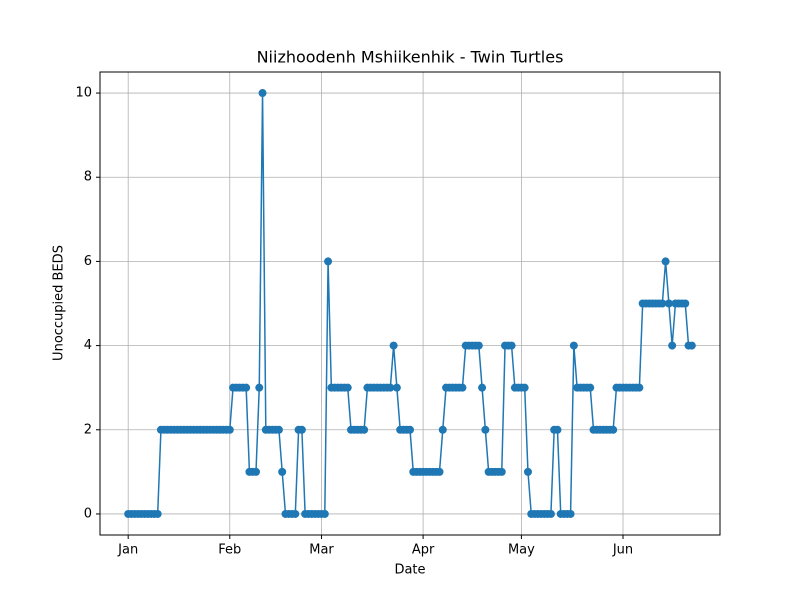 This screenshot has height=604, width=800. Describe the element at coordinates (88, 261) in the screenshot. I see `y-tick-label: 6` at that location.